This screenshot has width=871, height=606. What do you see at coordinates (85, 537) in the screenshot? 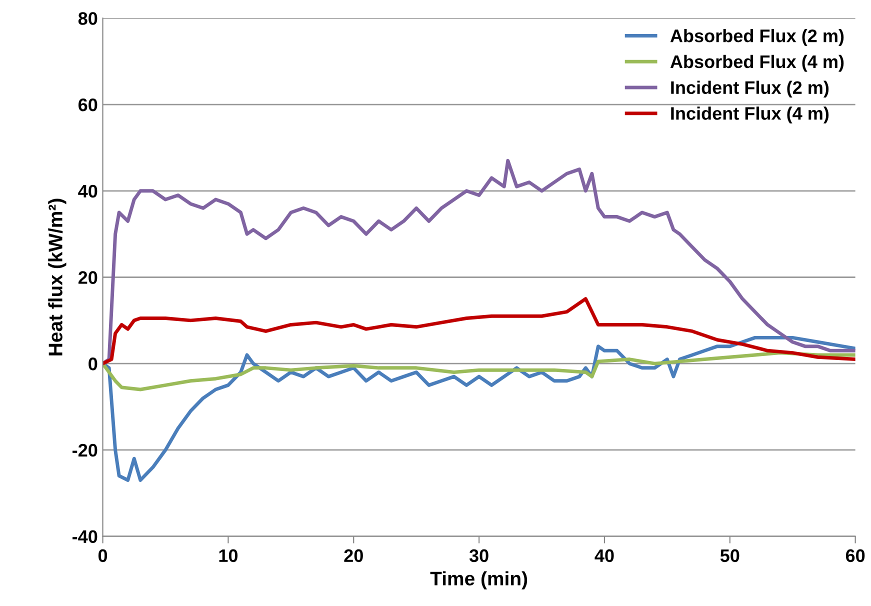
I see `y-tick-label: -40` at bounding box center [85, 537].